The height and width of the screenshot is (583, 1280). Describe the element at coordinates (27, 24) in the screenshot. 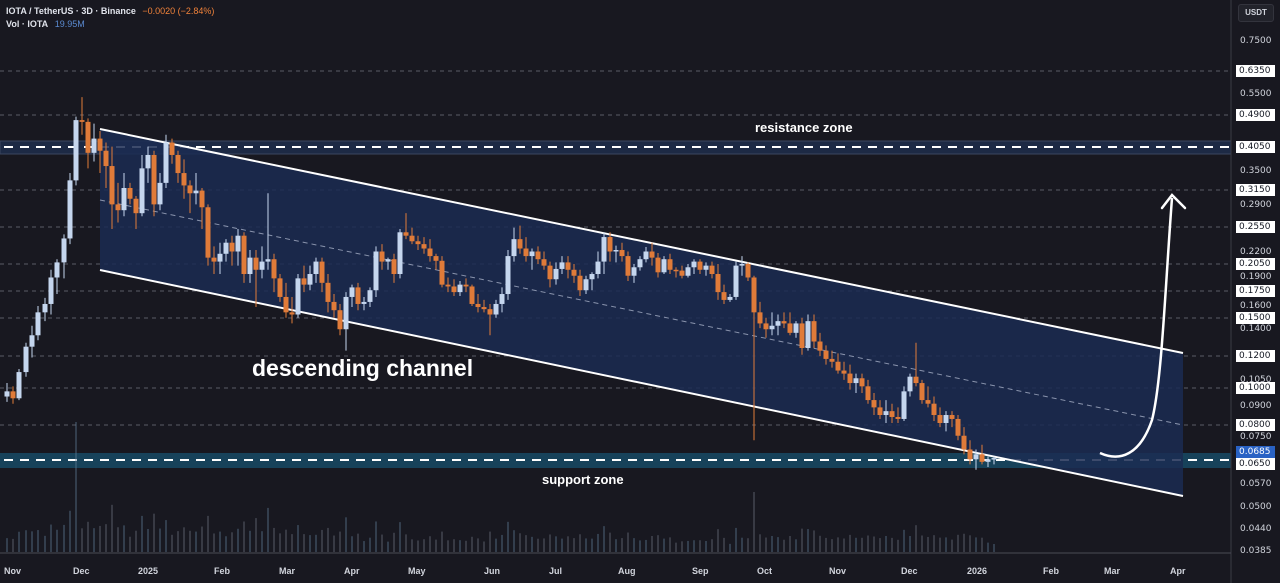

I see `volume-label: Vol · IOTA` at that location.